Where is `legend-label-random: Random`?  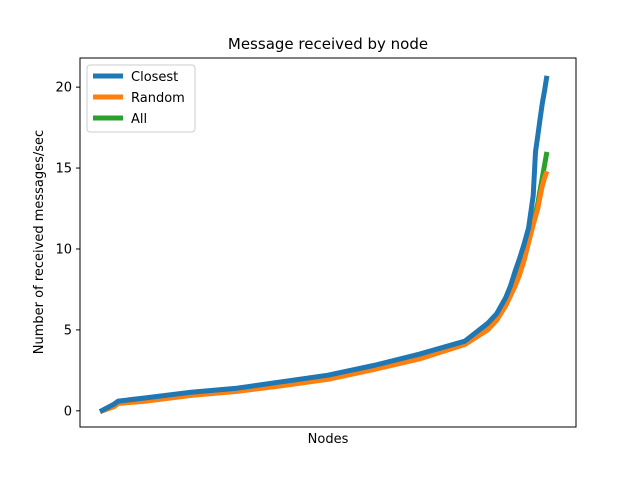
legend-label-random: Random is located at coordinates (158, 98).